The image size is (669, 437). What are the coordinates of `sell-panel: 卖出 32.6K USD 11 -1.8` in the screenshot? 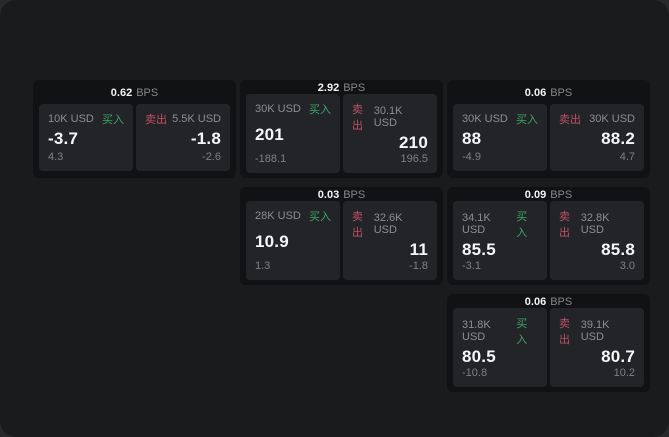 It's located at (390, 240).